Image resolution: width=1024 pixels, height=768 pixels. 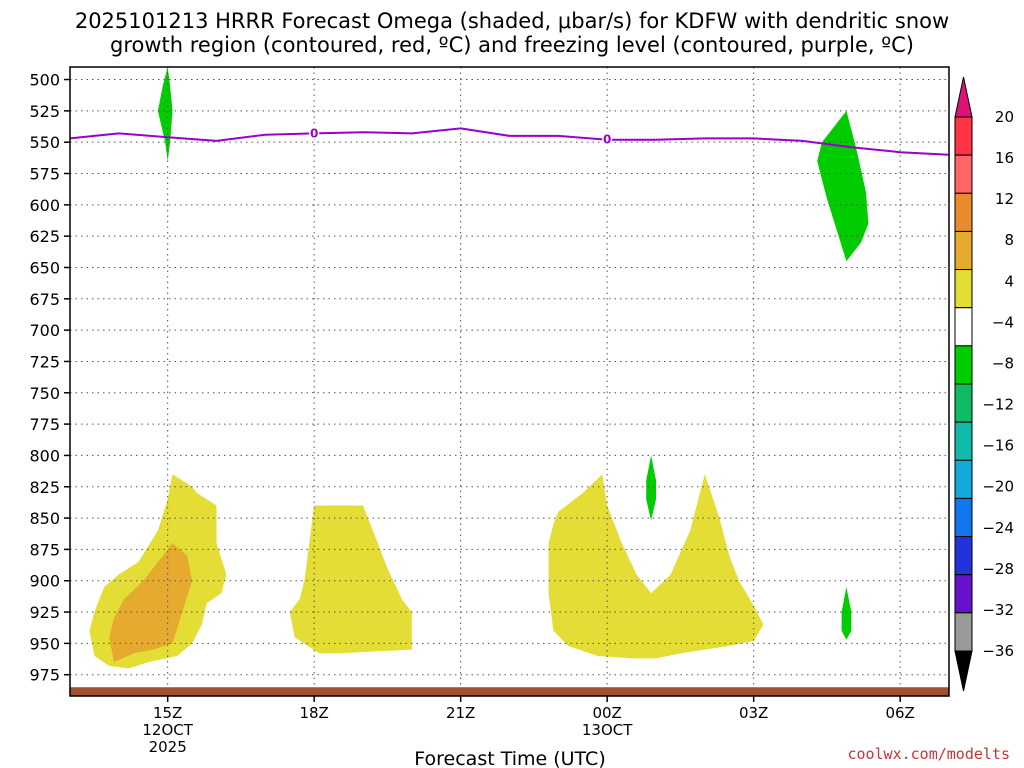 I want to click on colorbar-label: −16, so click(x=998, y=446).